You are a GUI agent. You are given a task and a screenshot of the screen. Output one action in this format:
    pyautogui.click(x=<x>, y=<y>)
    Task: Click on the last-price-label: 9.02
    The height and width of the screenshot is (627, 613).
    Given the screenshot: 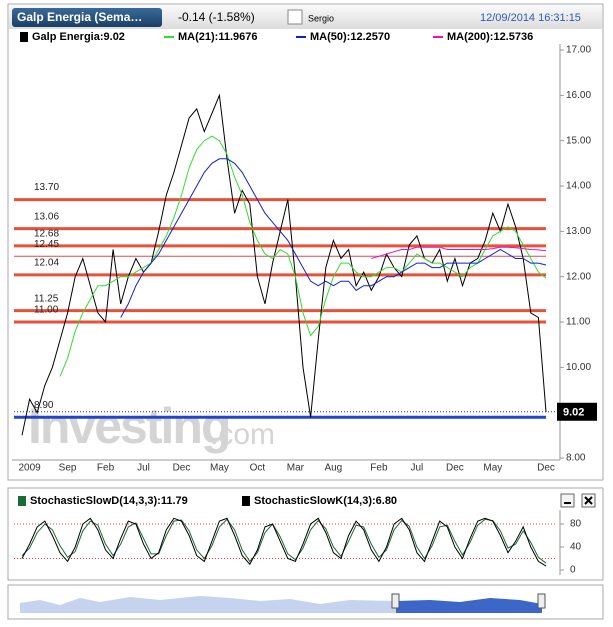 What is the action you would take?
    pyautogui.click(x=573, y=413)
    